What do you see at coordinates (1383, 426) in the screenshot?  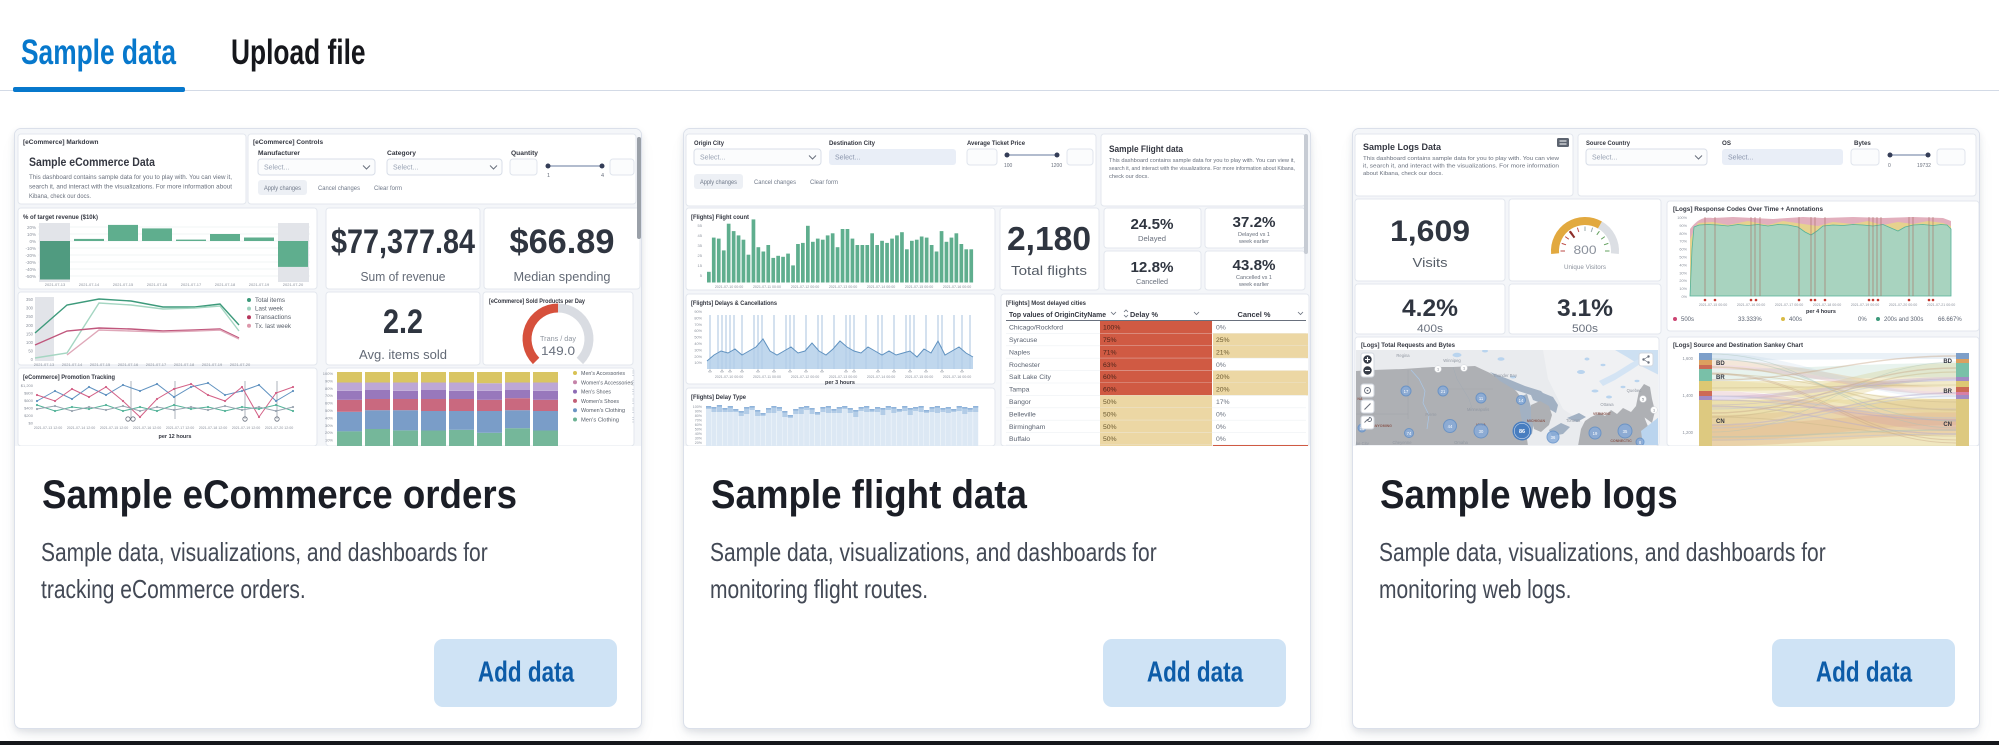 I see `svg-text: WYOMING` at bounding box center [1383, 426].